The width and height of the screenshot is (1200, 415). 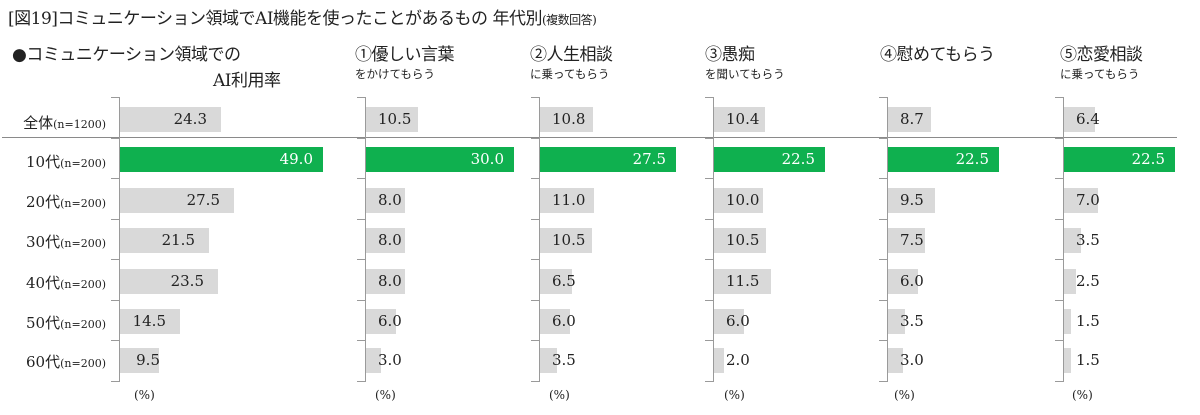 I want to click on row-label-50s: 50代(n=200), so click(x=66, y=323).